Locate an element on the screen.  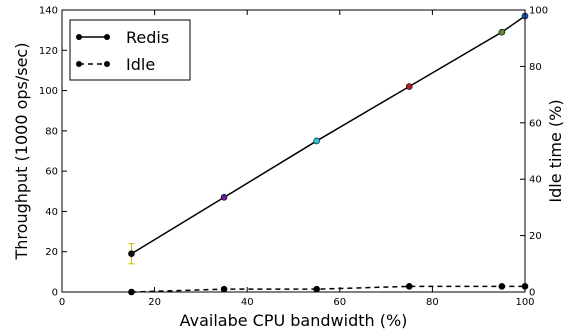
x-tick-label: 60 is located at coordinates (339, 302).